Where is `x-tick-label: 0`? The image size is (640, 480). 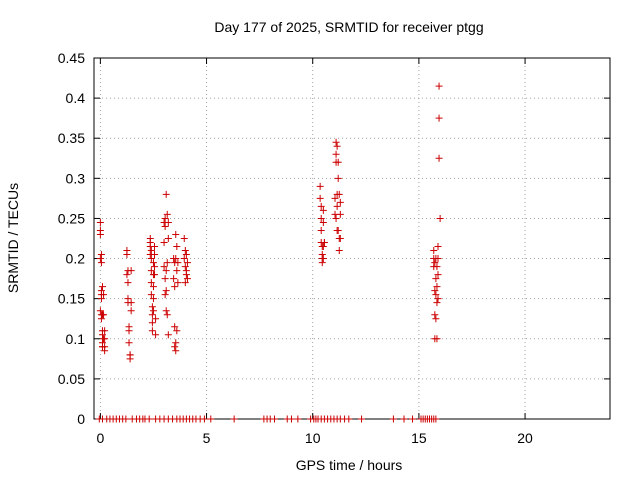
x-tick-label: 0 is located at coordinates (100, 438).